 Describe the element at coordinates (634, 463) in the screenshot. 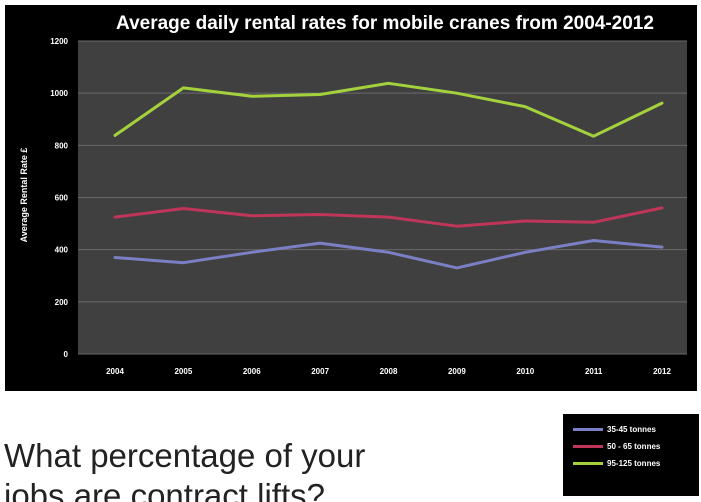

I see `legend-label: 95-125 tonnes` at that location.